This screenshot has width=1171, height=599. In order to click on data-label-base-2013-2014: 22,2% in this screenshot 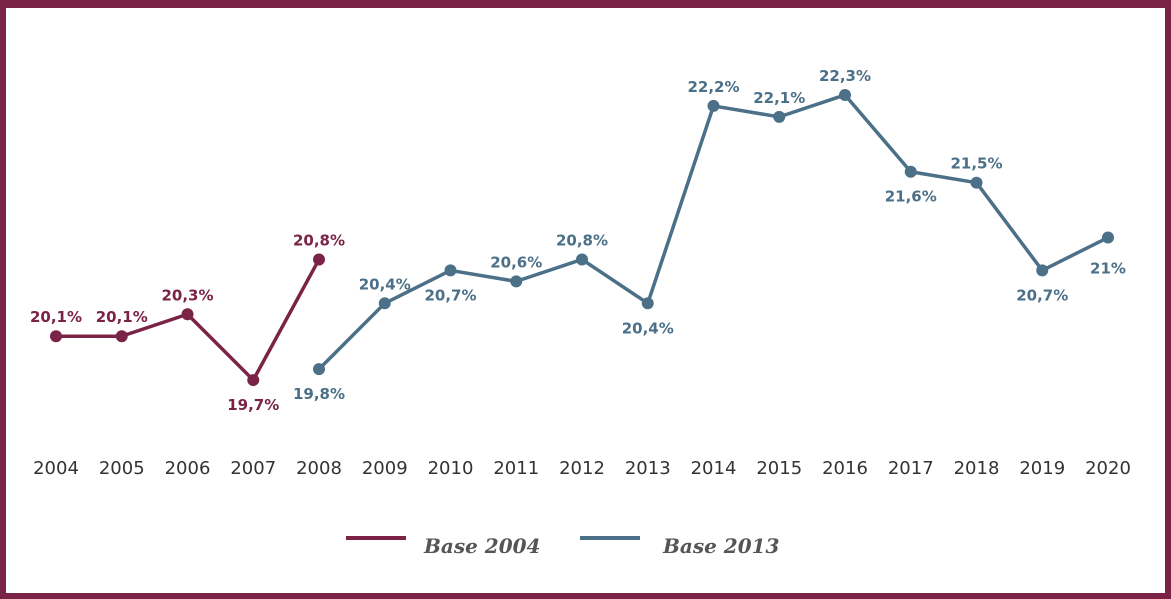, I will do `click(713, 87)`.